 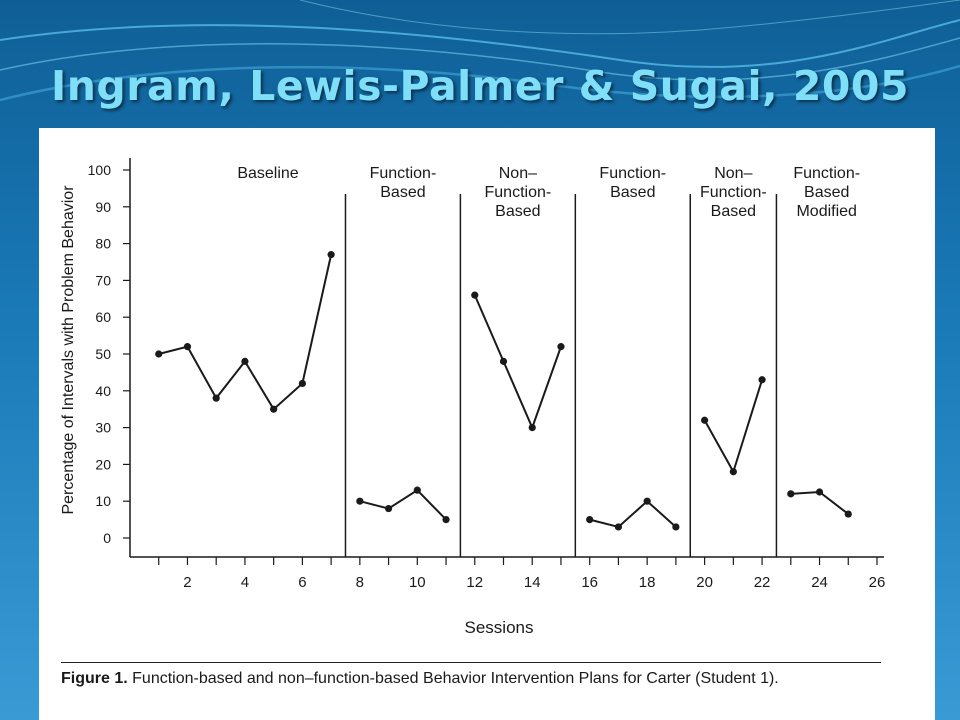 I want to click on x-tick-label: 26, so click(x=877, y=582).